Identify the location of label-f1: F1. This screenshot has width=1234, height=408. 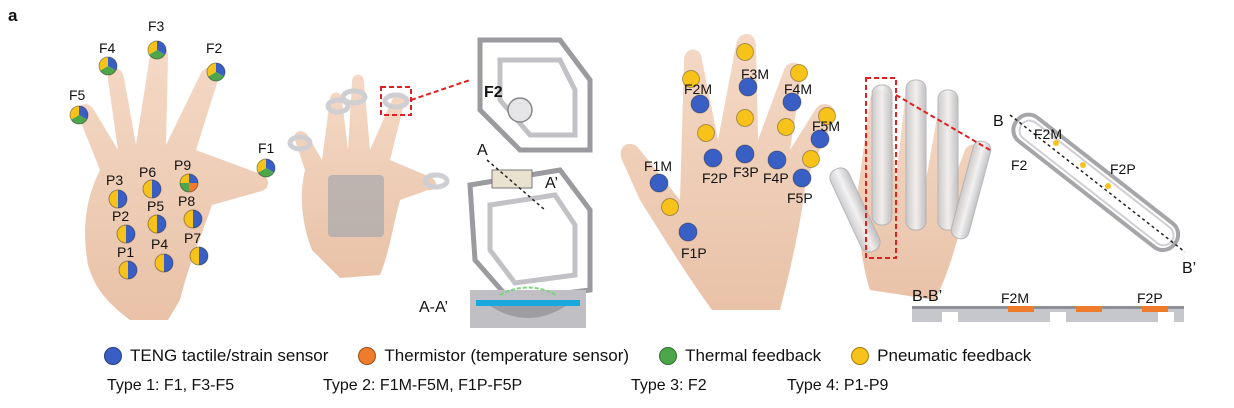
(266, 148).